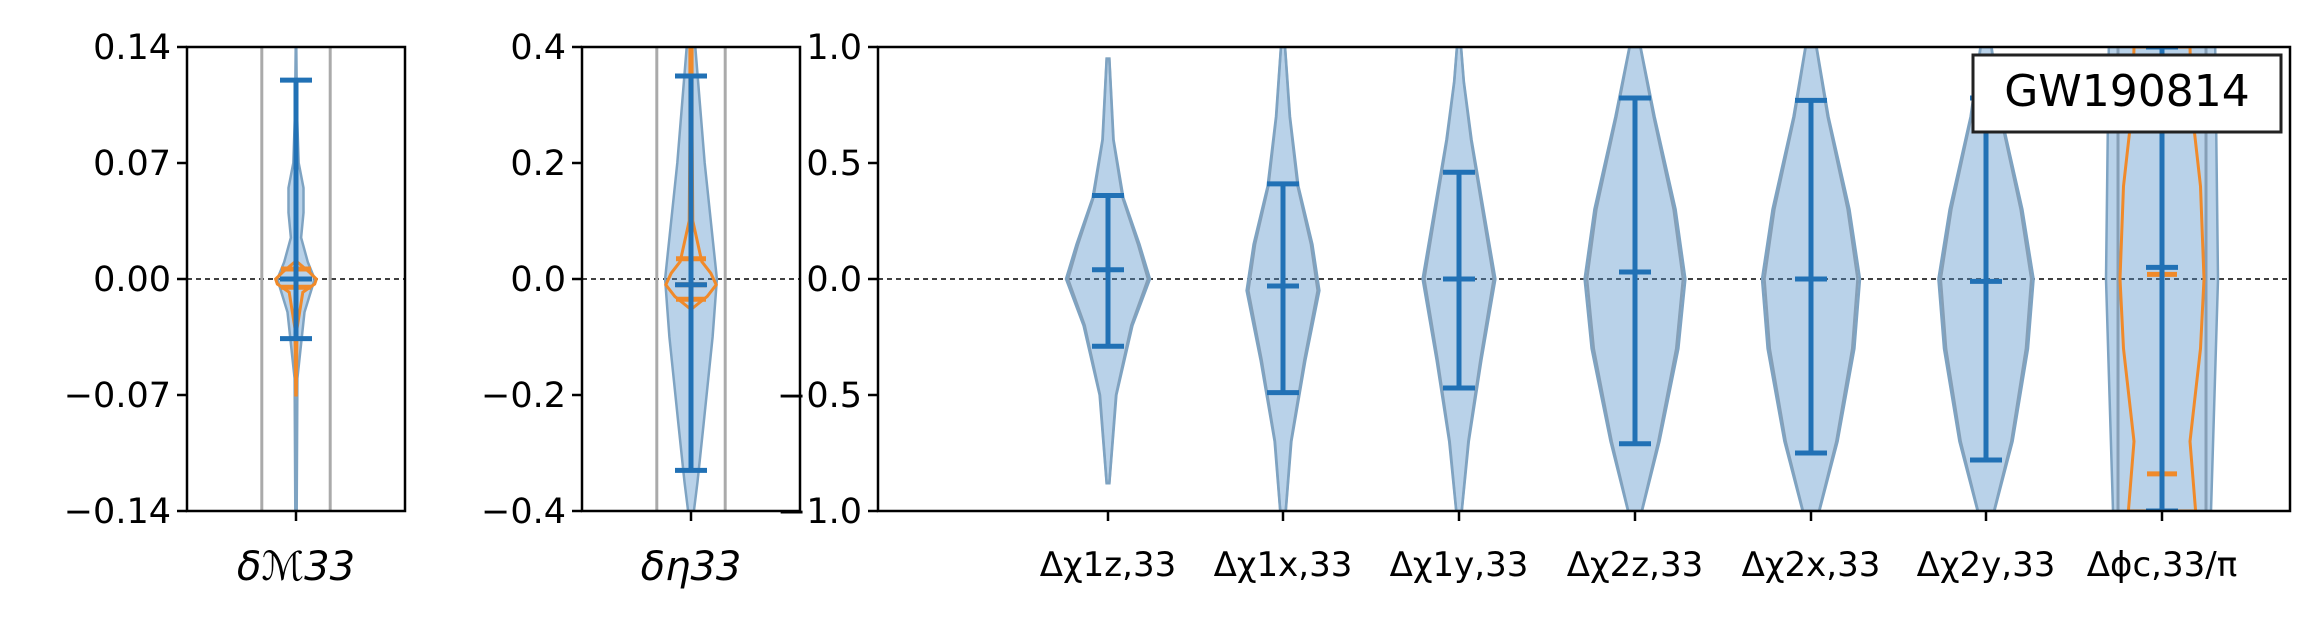 The width and height of the screenshot is (2309, 618). I want to click on y-tick-label: −0.5, so click(819, 396).